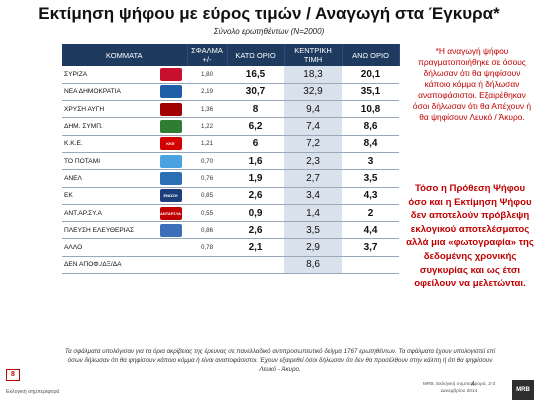 The width and height of the screenshot is (538, 403). I want to click on error-value: 0,78, so click(207, 247).